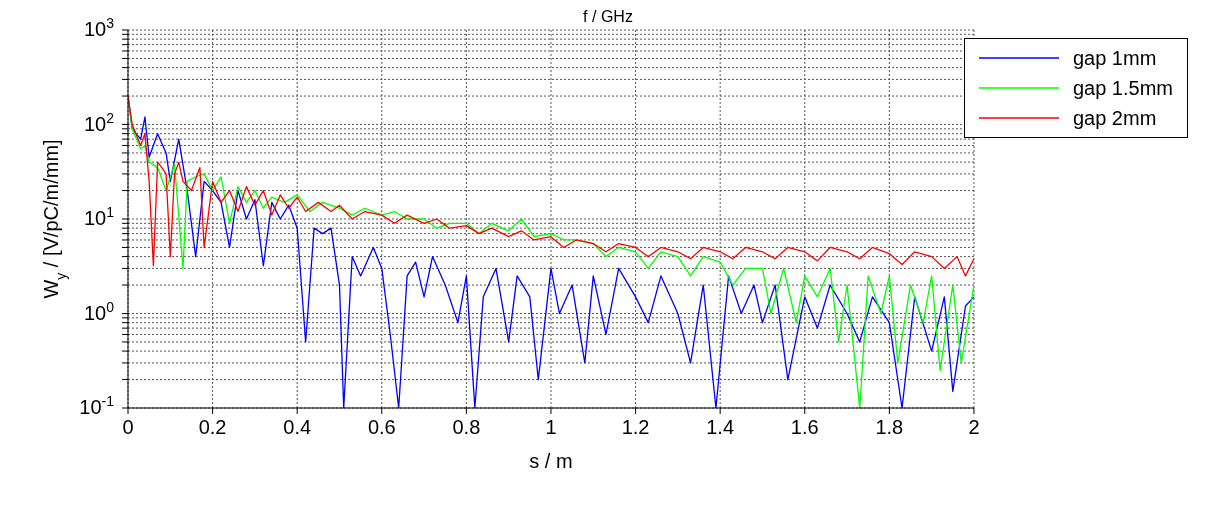  What do you see at coordinates (1114, 118) in the screenshot?
I see `legend-label: gap 2mm` at bounding box center [1114, 118].